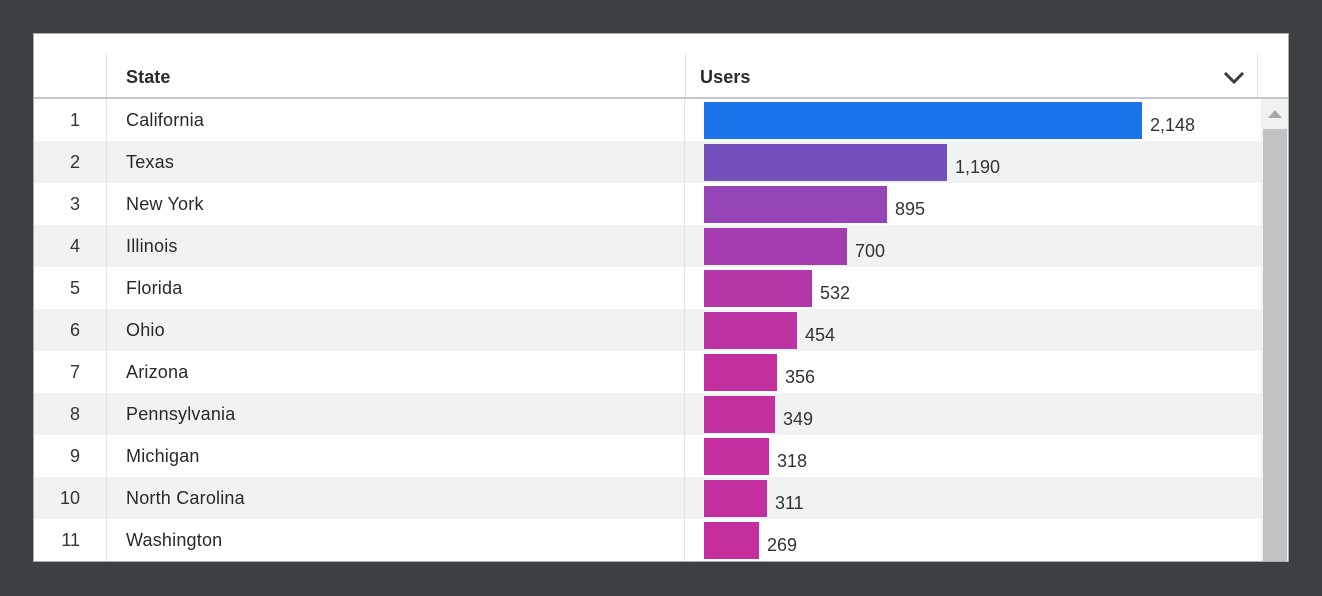 The height and width of the screenshot is (596, 1322). I want to click on row-users-cell: 532, so click(986, 288).